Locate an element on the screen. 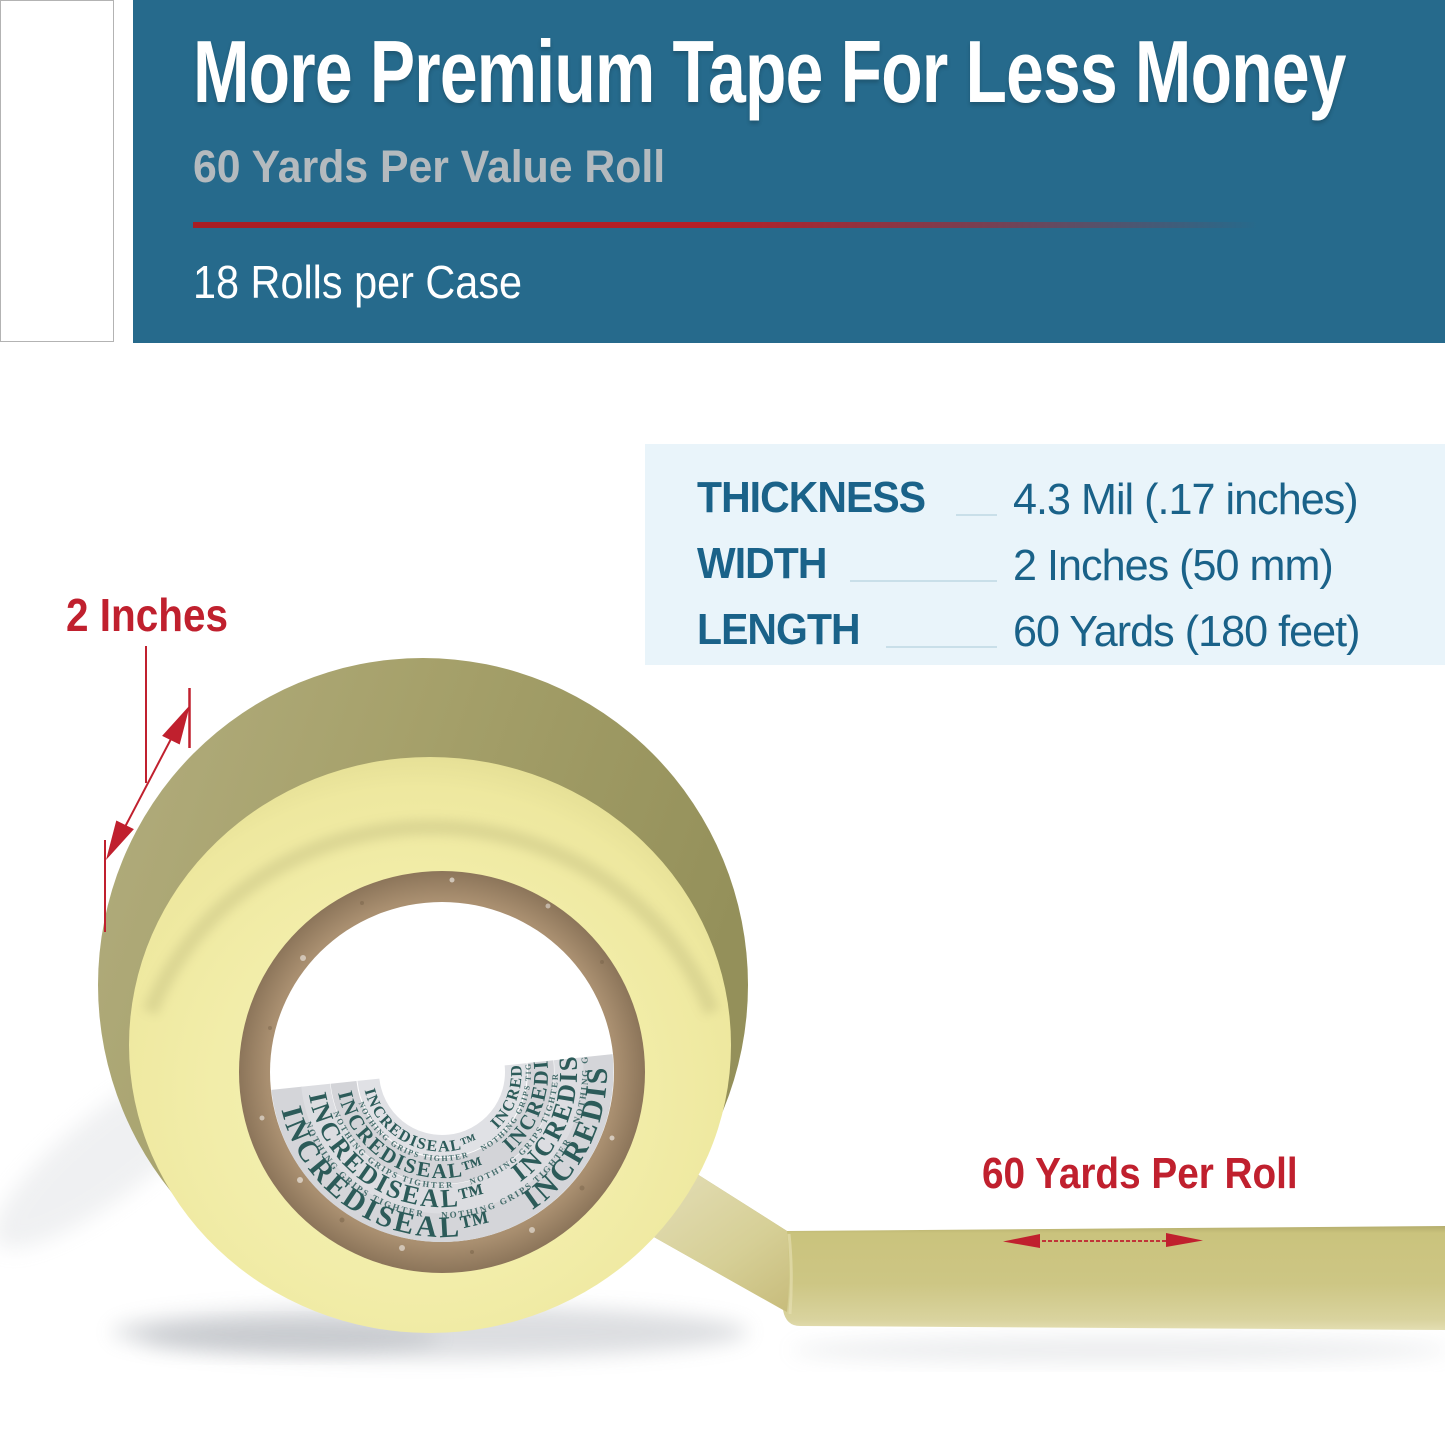 This screenshot has width=1445, height=1445. length-dimension-arrow is located at coordinates (1103, 1240).